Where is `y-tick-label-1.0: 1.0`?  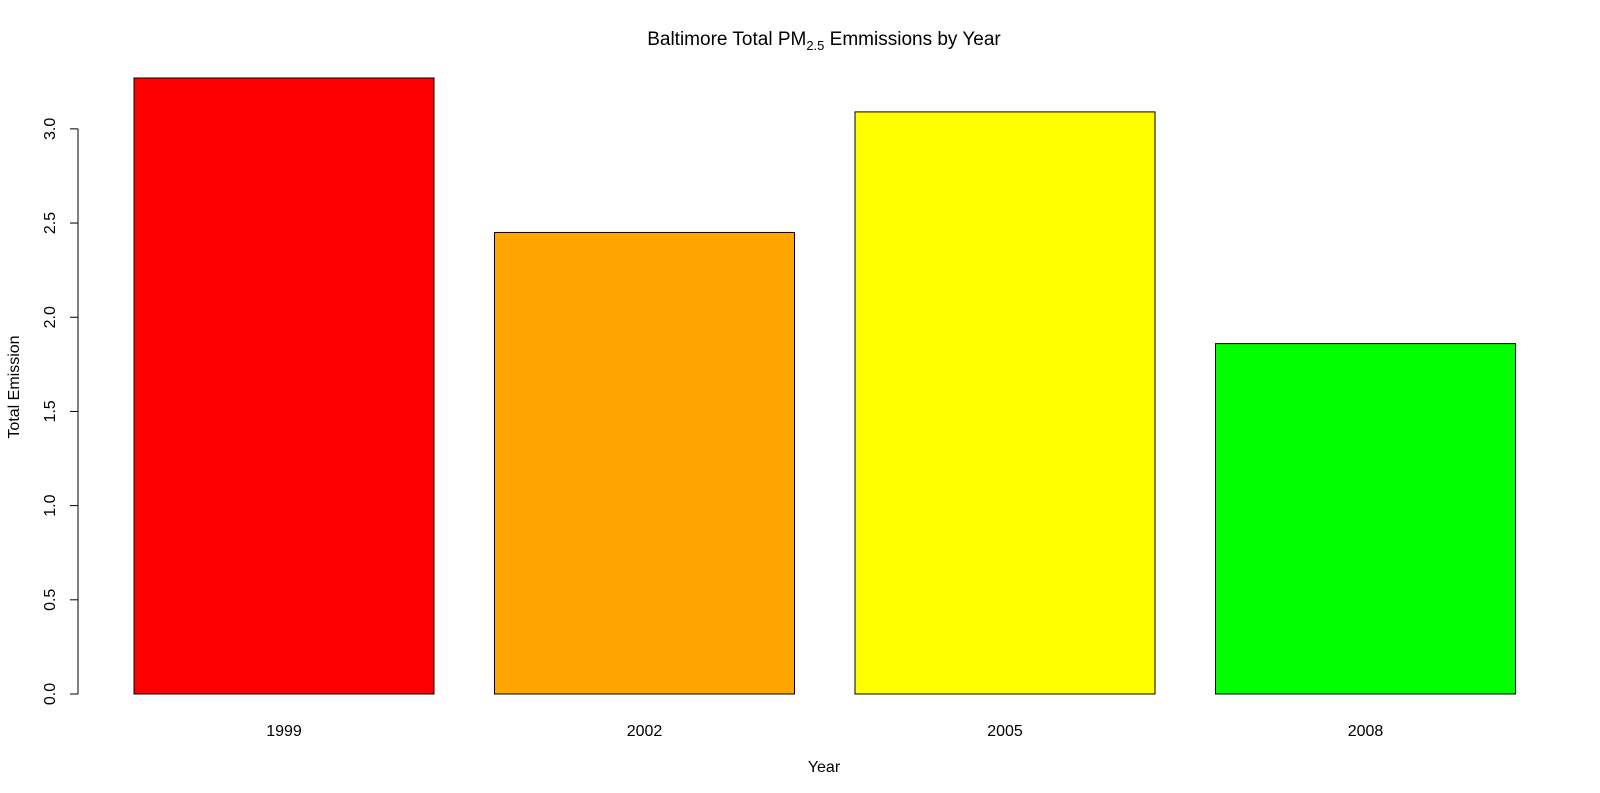
y-tick-label-1.0: 1.0 is located at coordinates (50, 505).